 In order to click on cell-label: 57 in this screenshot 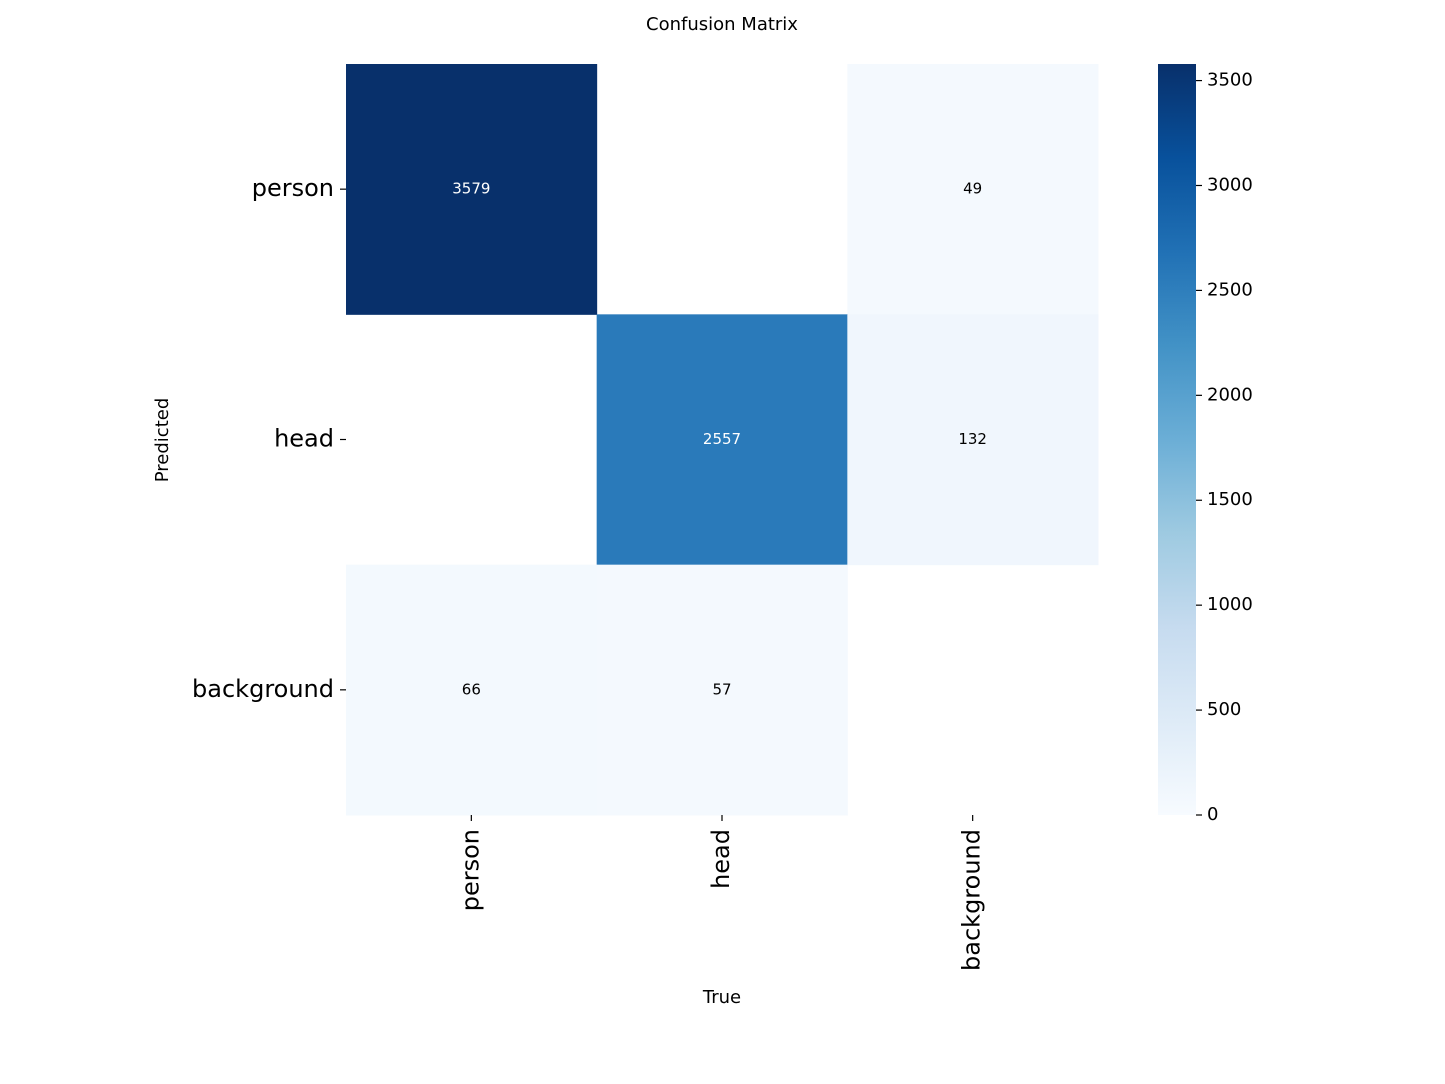, I will do `click(721, 689)`.